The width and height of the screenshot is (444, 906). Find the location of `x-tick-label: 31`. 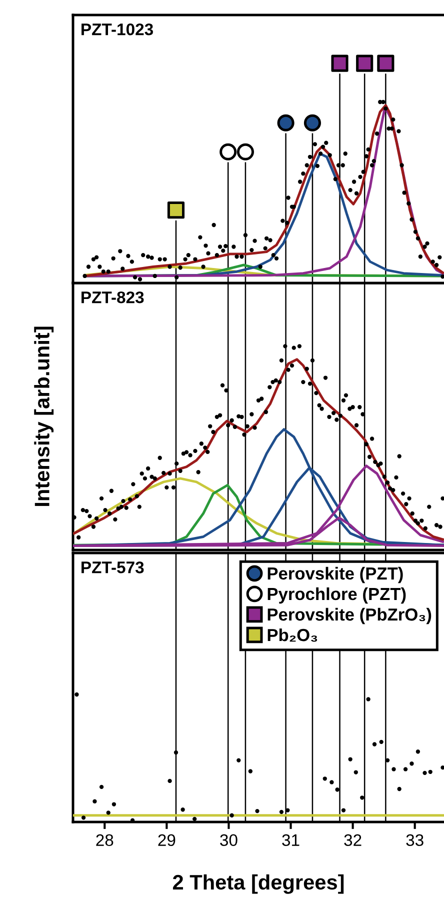

x-tick-label: 31 is located at coordinates (291, 840).